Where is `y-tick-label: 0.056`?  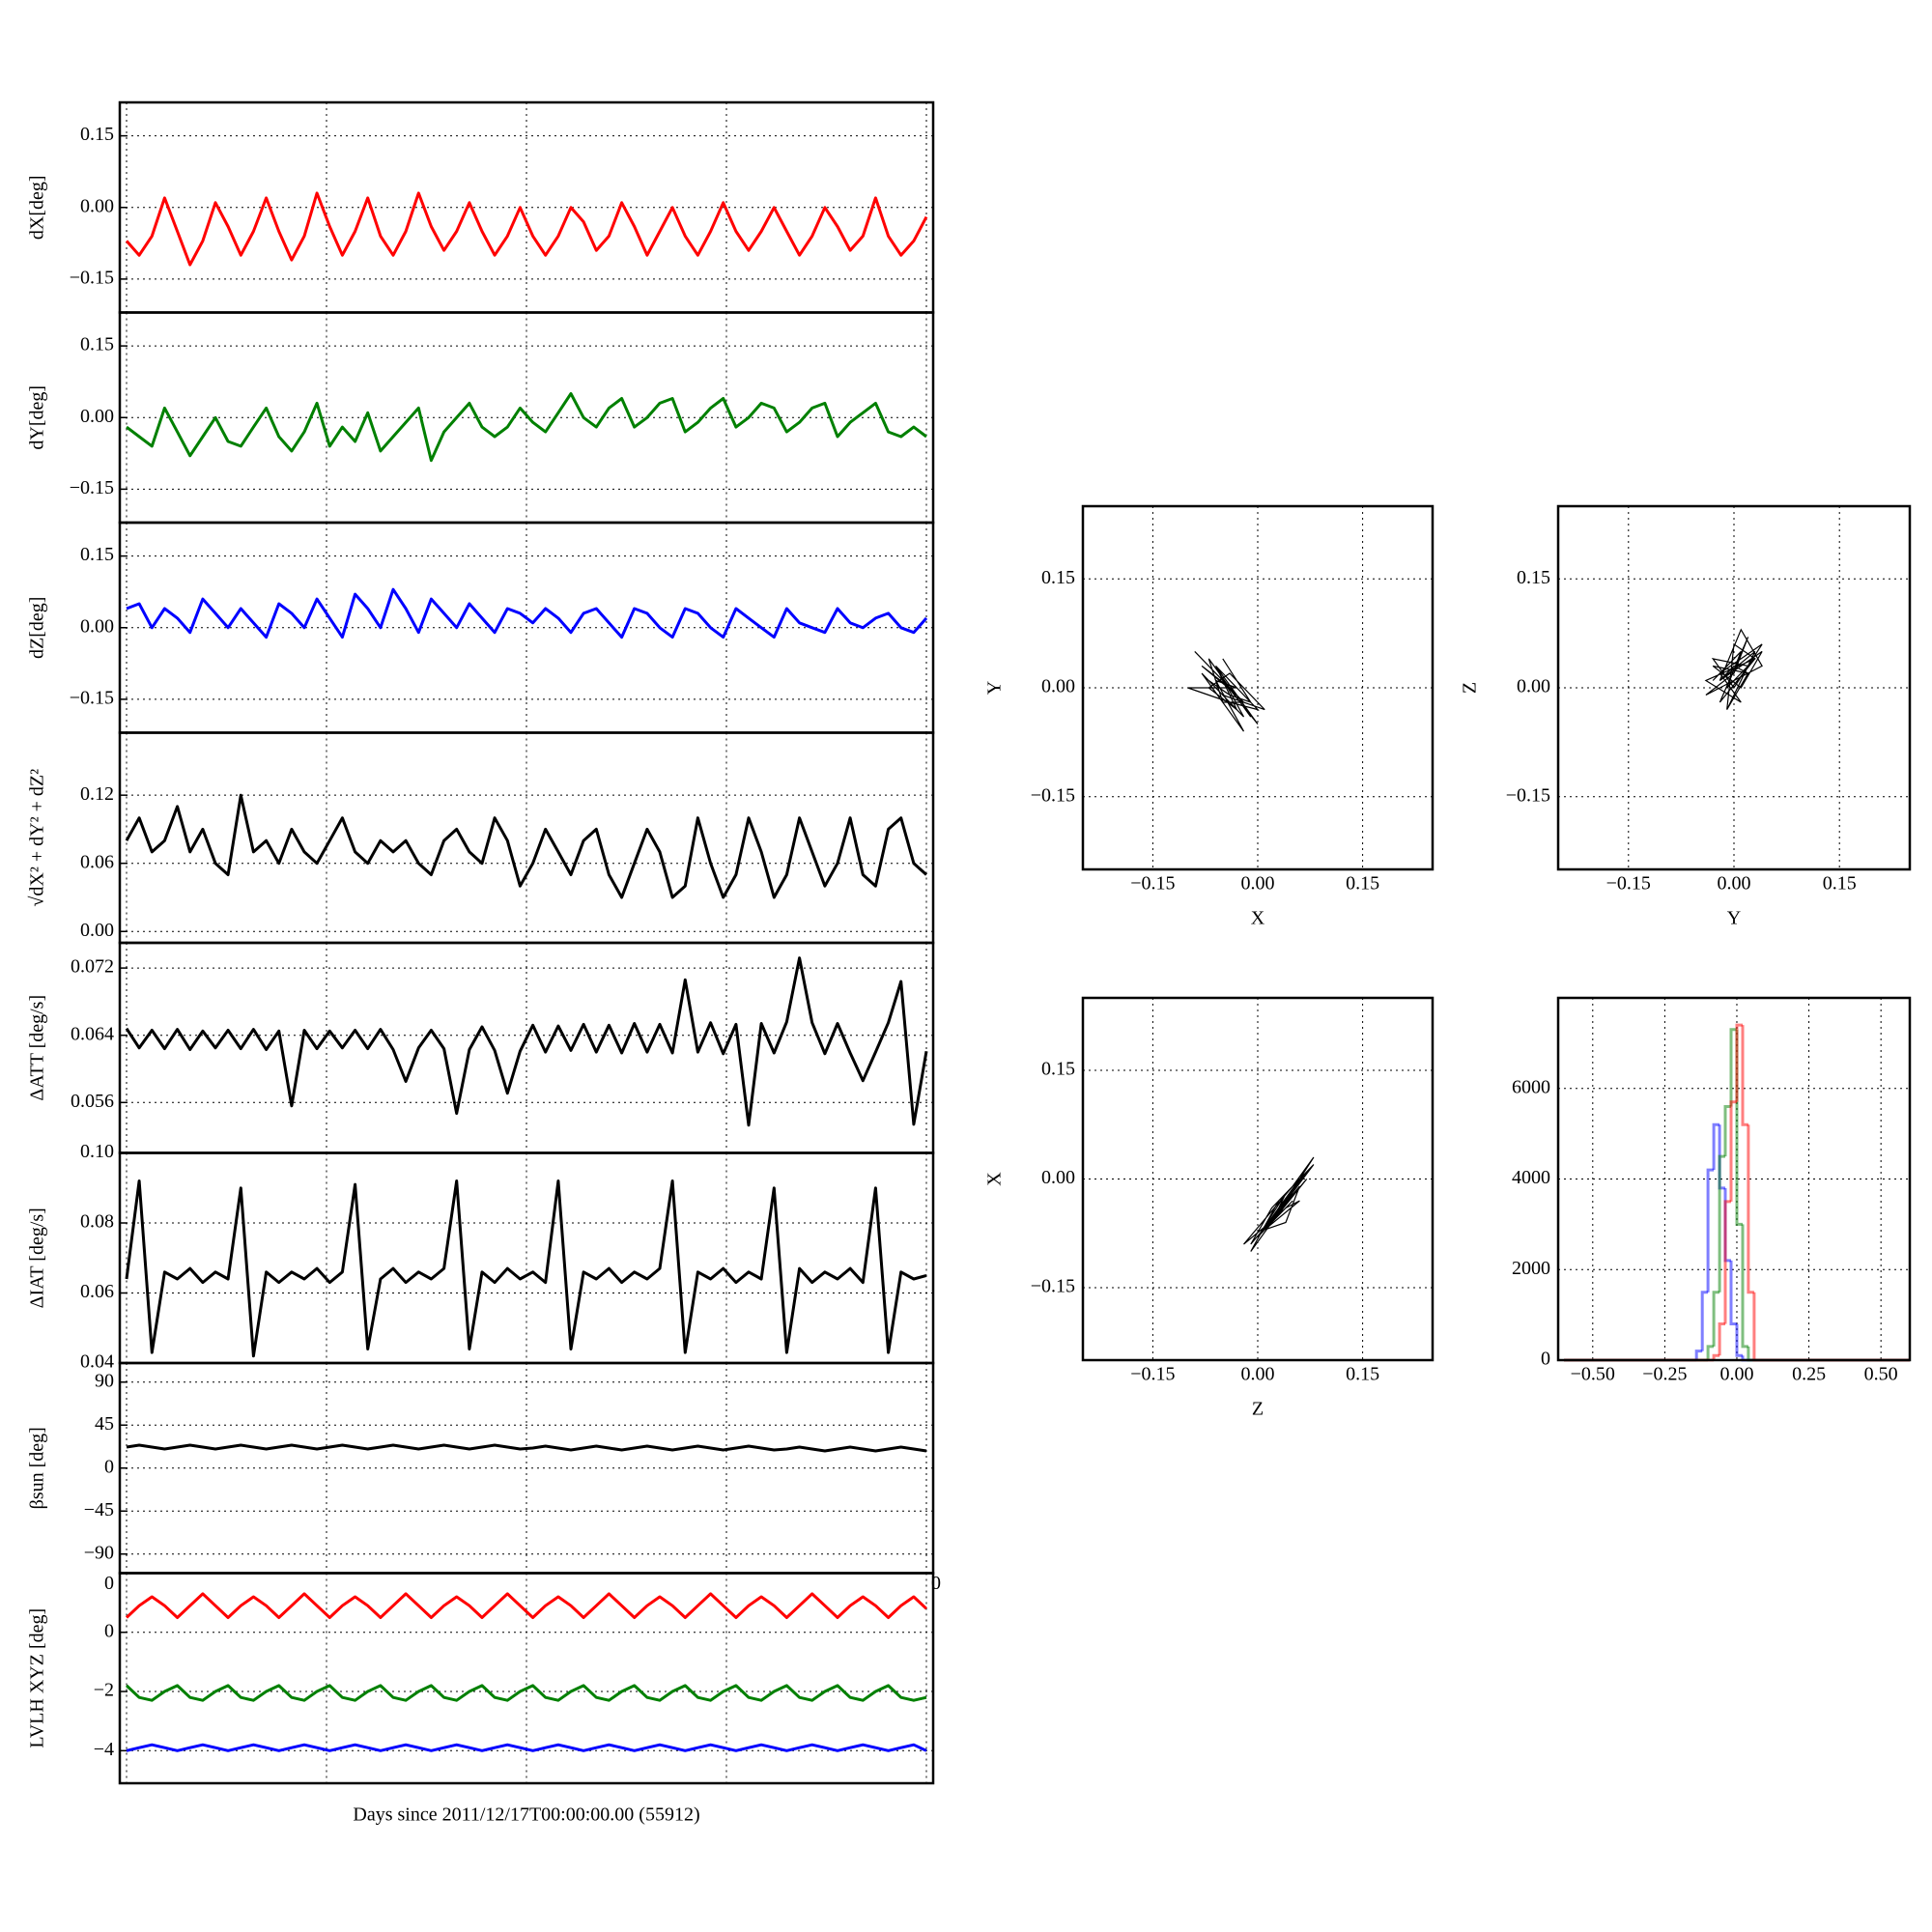 y-tick-label: 0.056 is located at coordinates (92, 1101).